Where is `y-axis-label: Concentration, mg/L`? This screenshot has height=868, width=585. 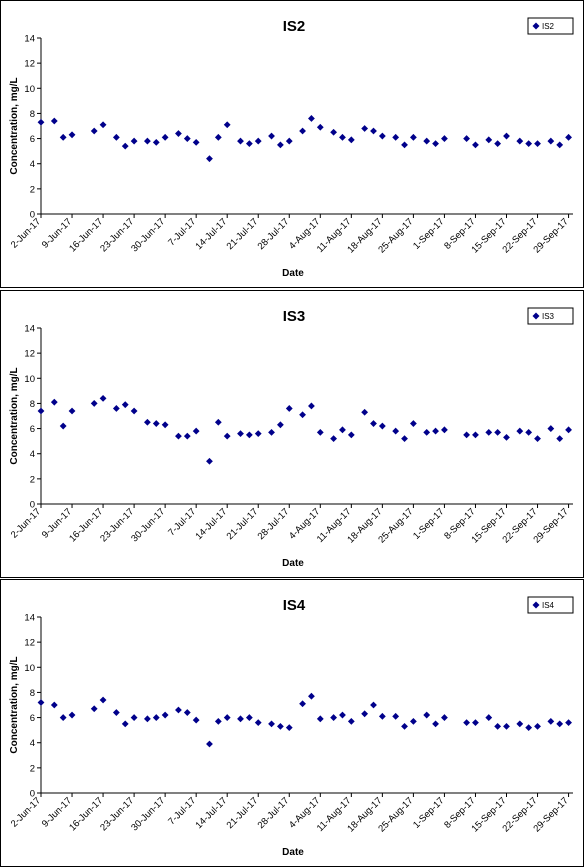 y-axis-label: Concentration, mg/L is located at coordinates (14, 415).